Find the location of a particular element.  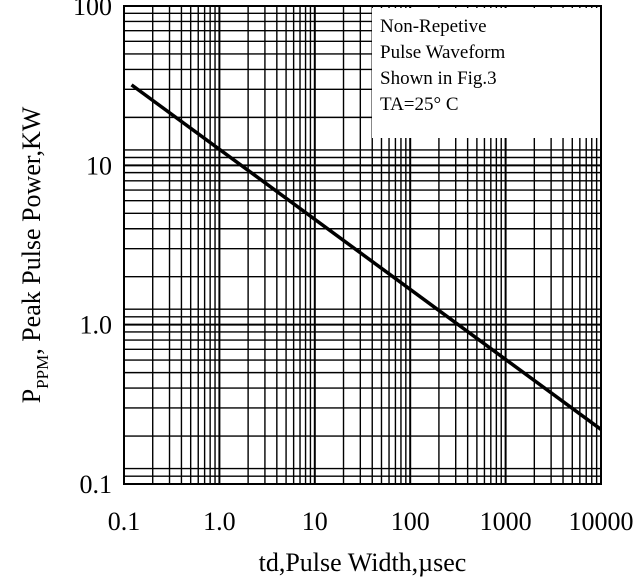

x-tick-label: 10000 is located at coordinates (601, 521).